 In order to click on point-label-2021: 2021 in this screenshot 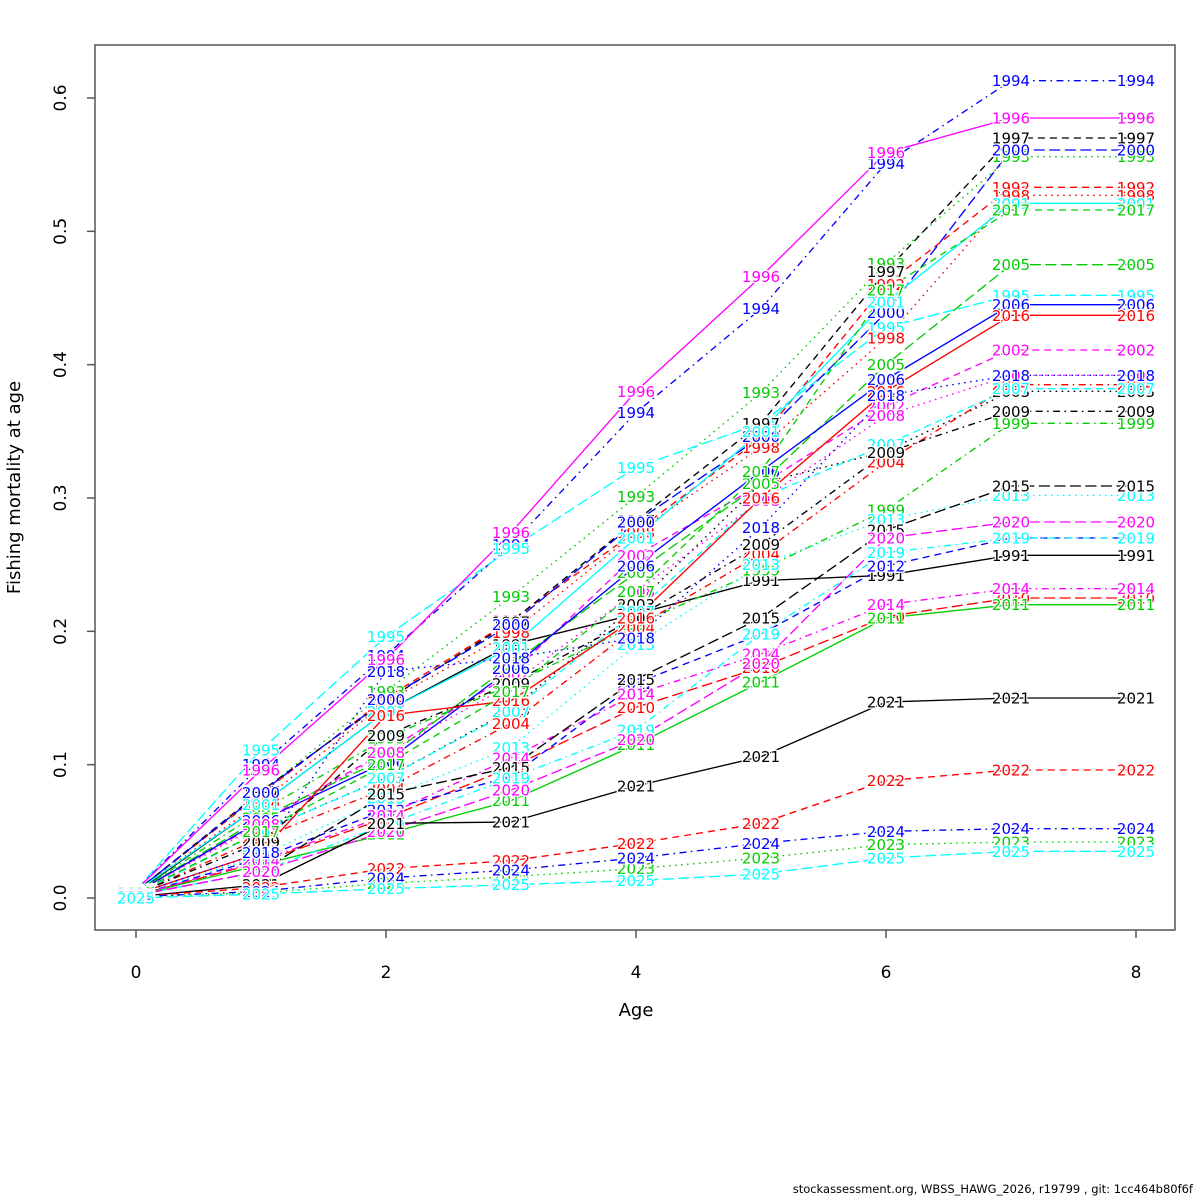, I will do `click(261, 885)`.